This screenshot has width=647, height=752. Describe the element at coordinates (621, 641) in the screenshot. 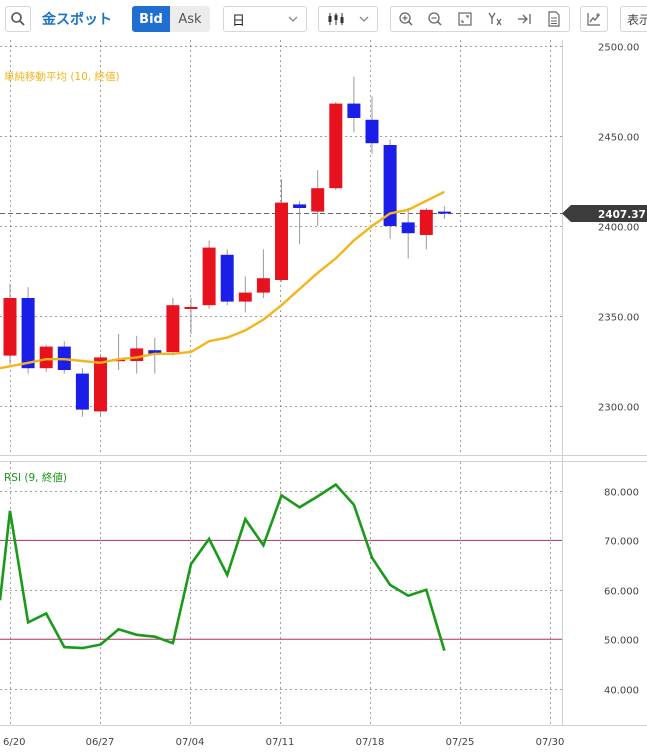

I see `rsi-axis-tick: 50.000` at that location.